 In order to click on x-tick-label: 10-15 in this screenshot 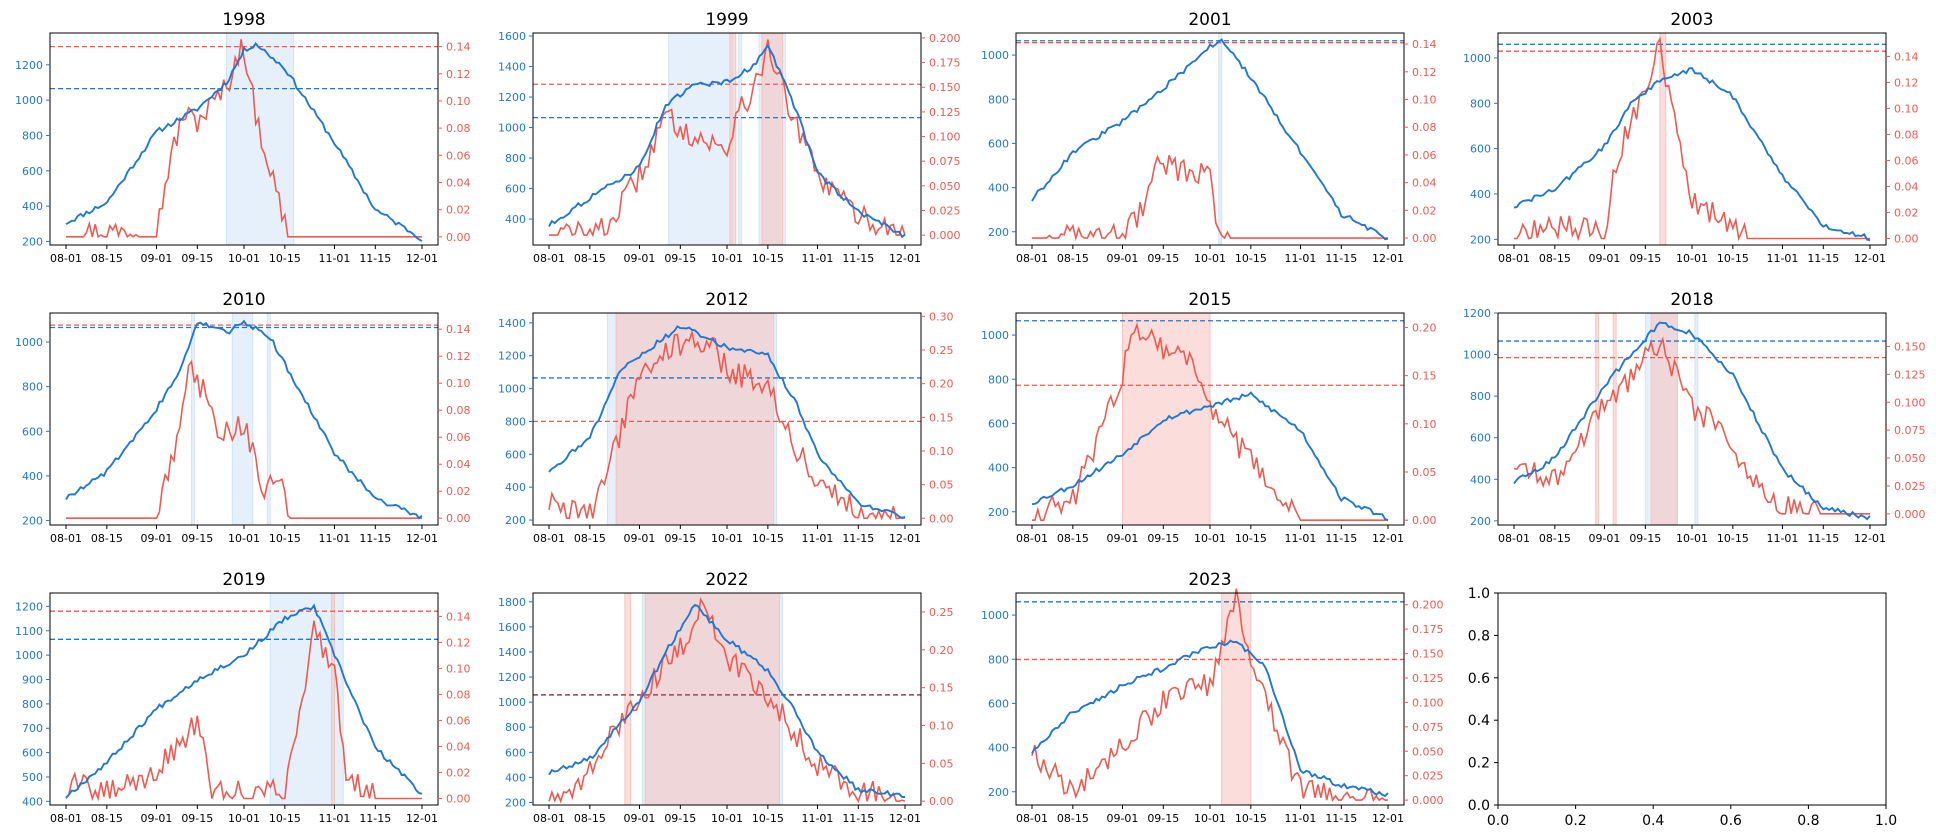, I will do `click(1251, 258)`.